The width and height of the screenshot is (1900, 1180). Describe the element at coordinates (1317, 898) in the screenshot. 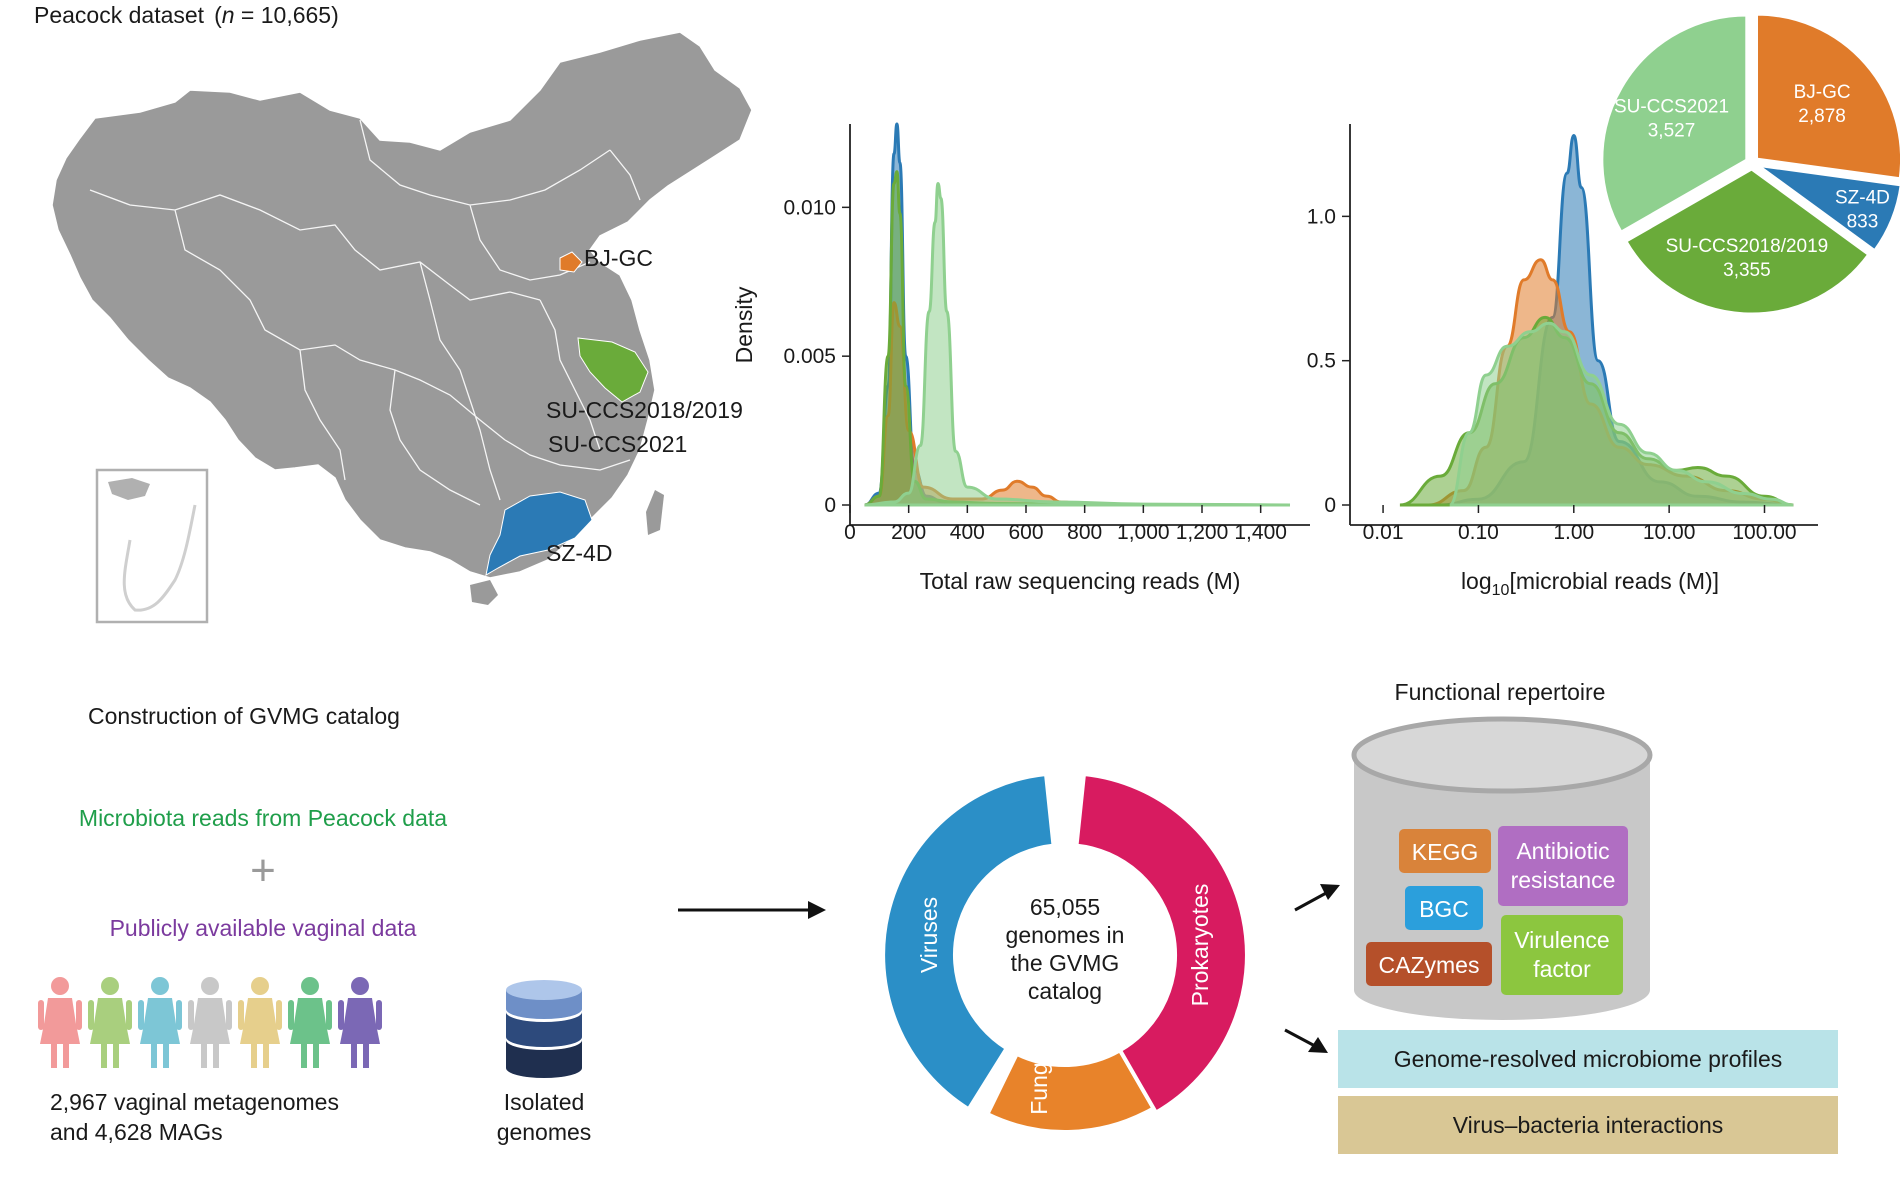

I see `arrow-to-functional` at that location.